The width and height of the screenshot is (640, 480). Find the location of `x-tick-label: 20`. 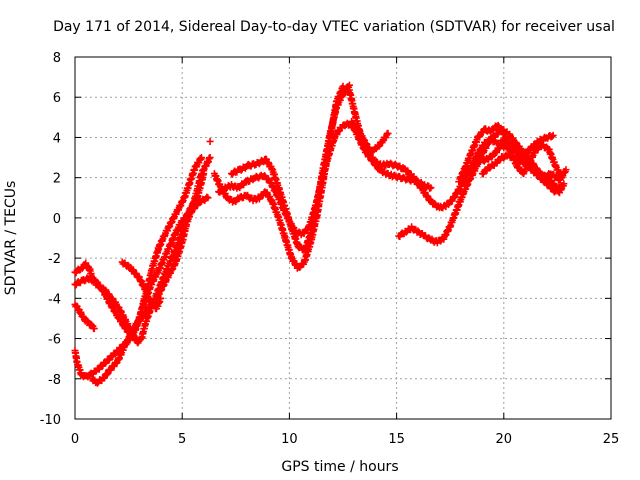

x-tick-label: 20 is located at coordinates (504, 439).